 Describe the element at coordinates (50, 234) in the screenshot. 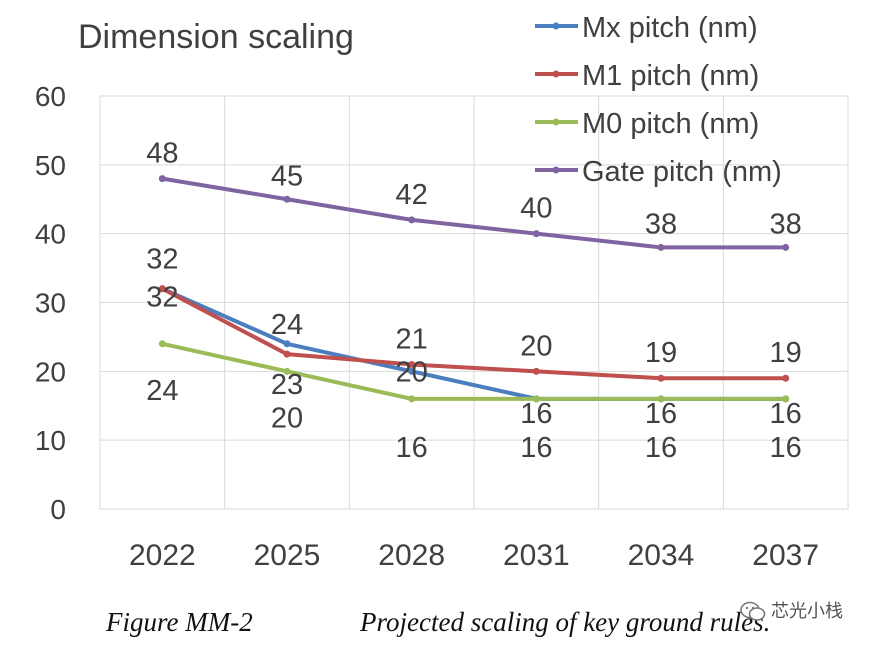

I see `y-tick-label: 40` at that location.